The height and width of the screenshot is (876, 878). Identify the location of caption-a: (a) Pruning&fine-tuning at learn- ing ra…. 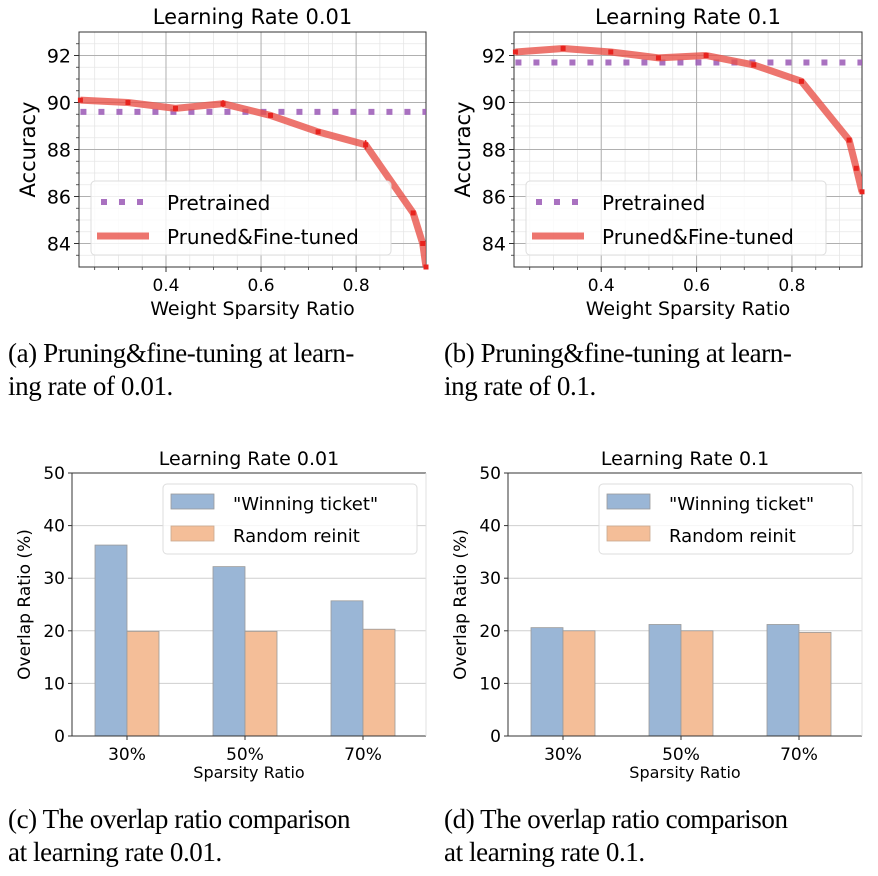
(181, 370).